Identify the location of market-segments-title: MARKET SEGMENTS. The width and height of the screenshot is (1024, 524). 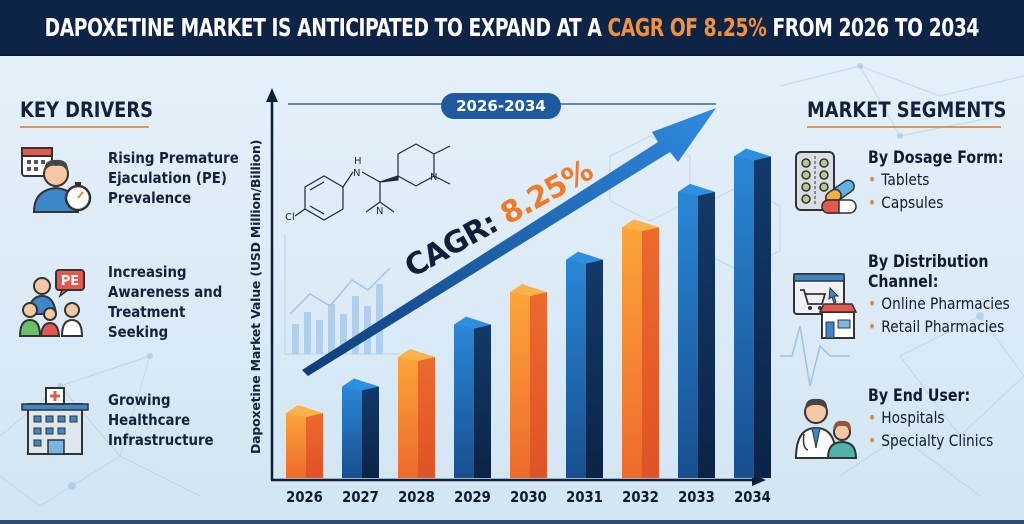
(907, 110).